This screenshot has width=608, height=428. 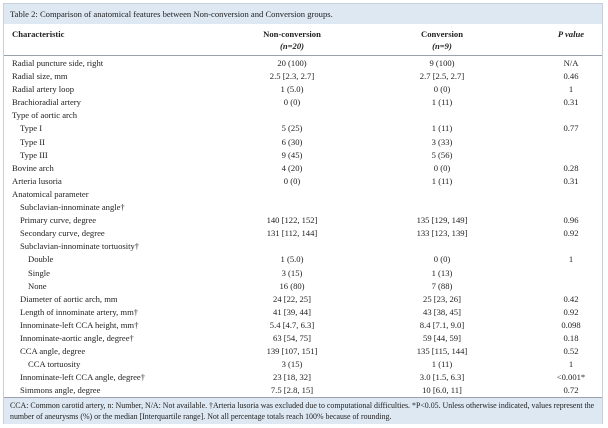 What do you see at coordinates (442, 63) in the screenshot?
I see `conversion-value: 9 (100)` at bounding box center [442, 63].